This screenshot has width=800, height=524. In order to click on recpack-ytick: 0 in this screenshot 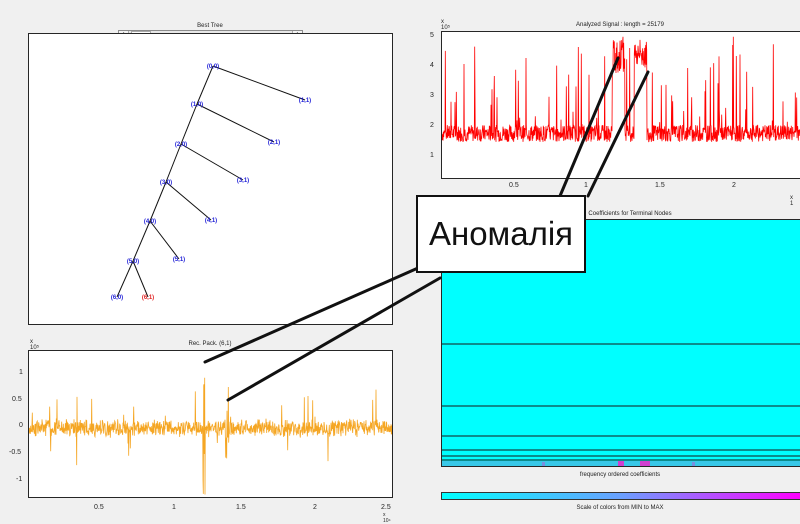, I will do `click(21, 425)`.